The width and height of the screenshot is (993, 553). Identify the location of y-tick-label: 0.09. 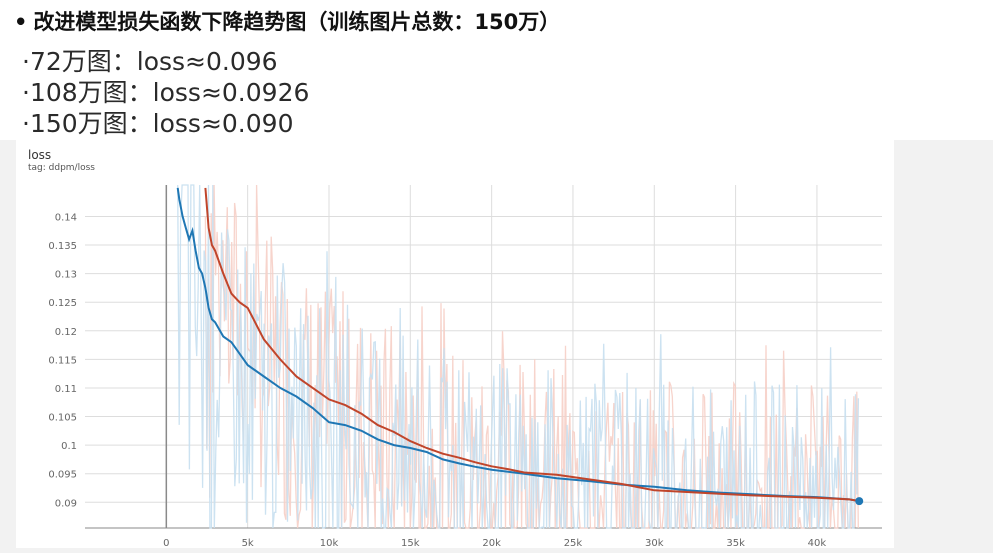
(66, 503).